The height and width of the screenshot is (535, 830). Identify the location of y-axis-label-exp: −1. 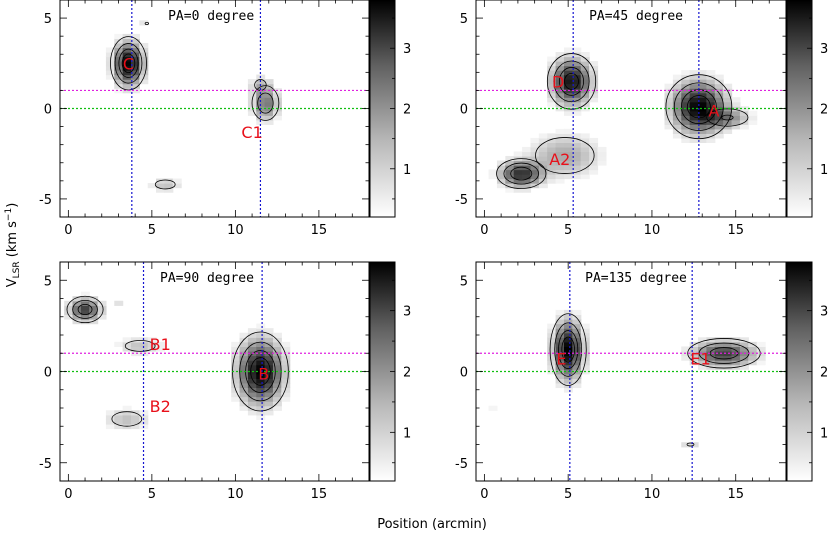
(9, 214).